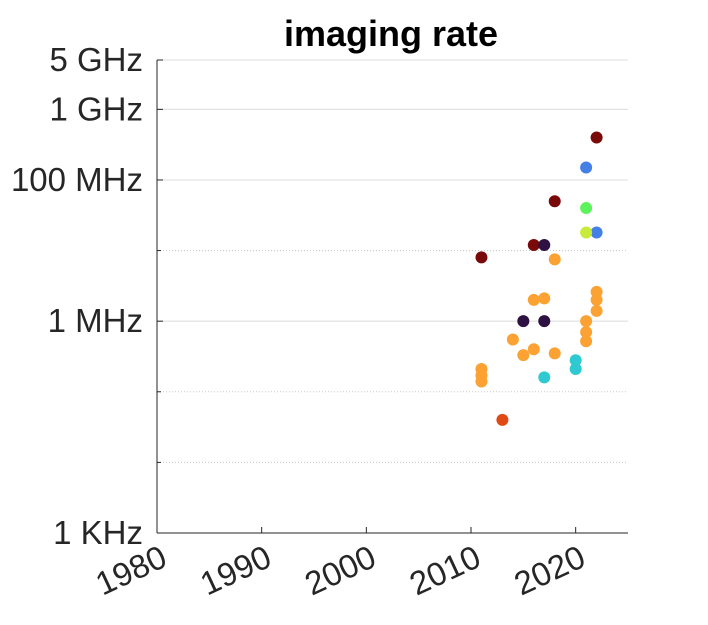  I want to click on x-axis-ticks: 1980 1990 2000 2010 2020, so click(340, 564).